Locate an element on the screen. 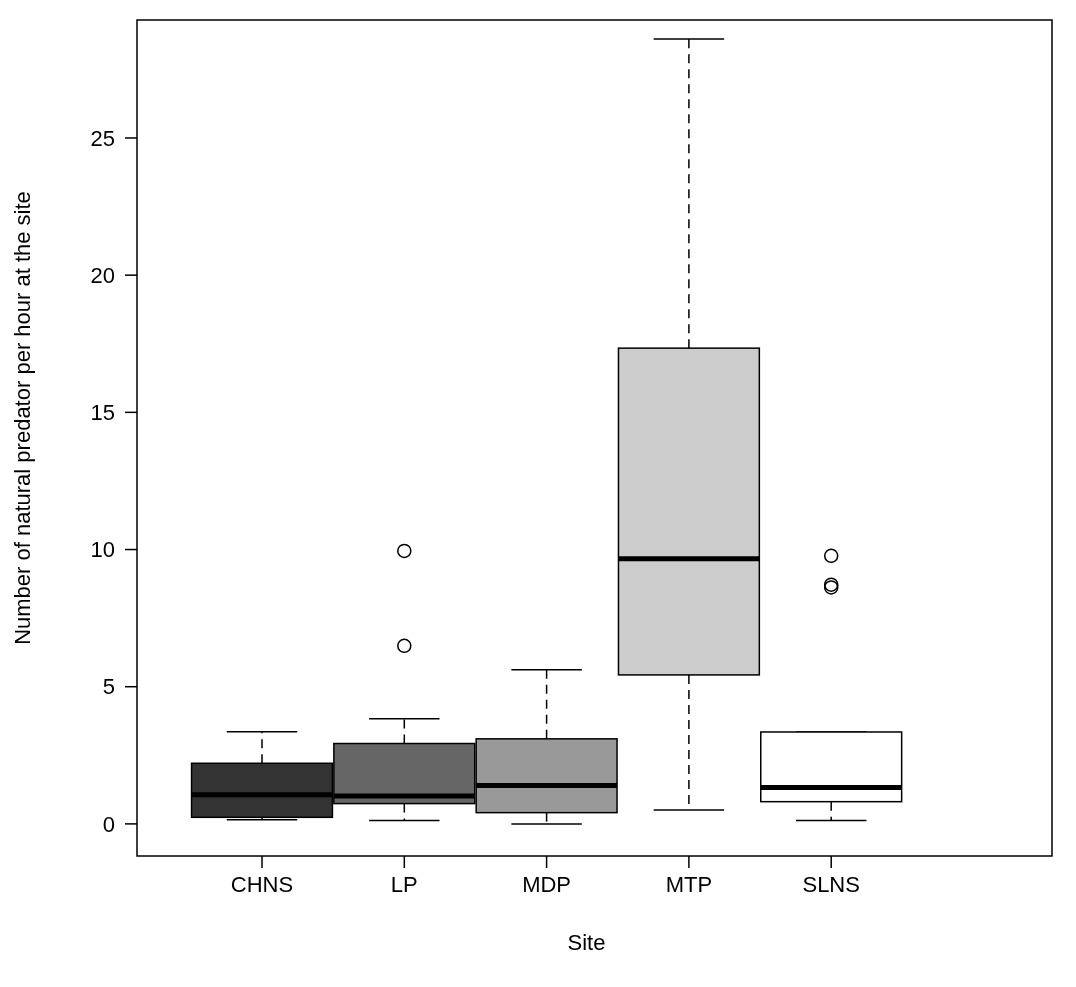 The image size is (1076, 987). y-tick-label: 25 is located at coordinates (102, 138).